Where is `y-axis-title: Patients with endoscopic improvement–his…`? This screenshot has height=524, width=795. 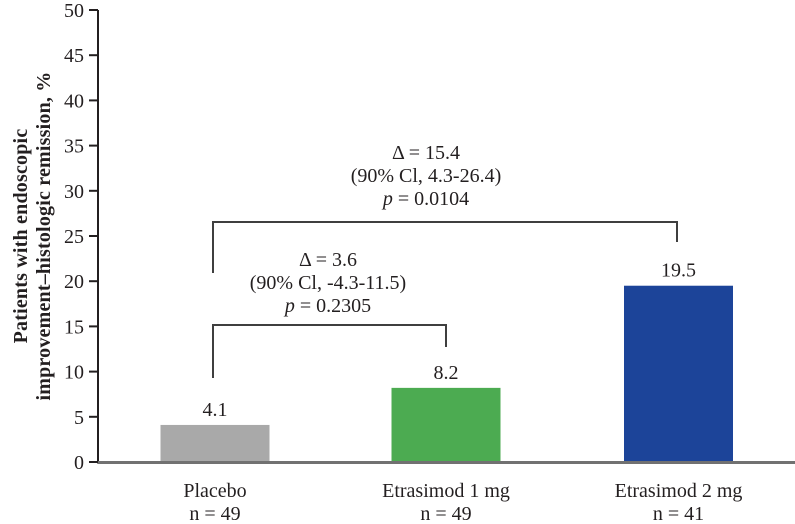 y-axis-title: Patients with endoscopic improvement–his… is located at coordinates (33, 236).